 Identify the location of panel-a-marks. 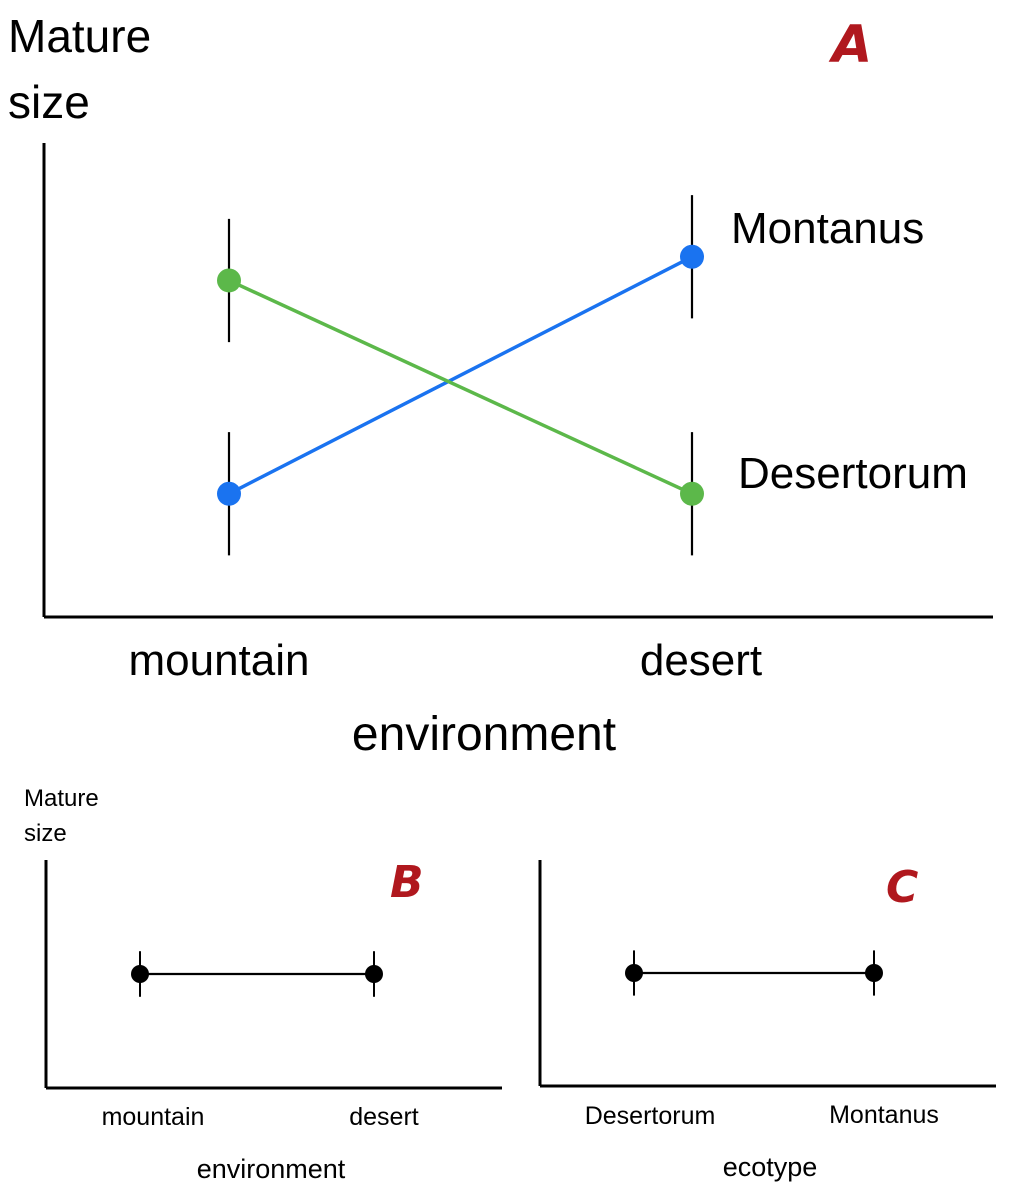
(460, 375).